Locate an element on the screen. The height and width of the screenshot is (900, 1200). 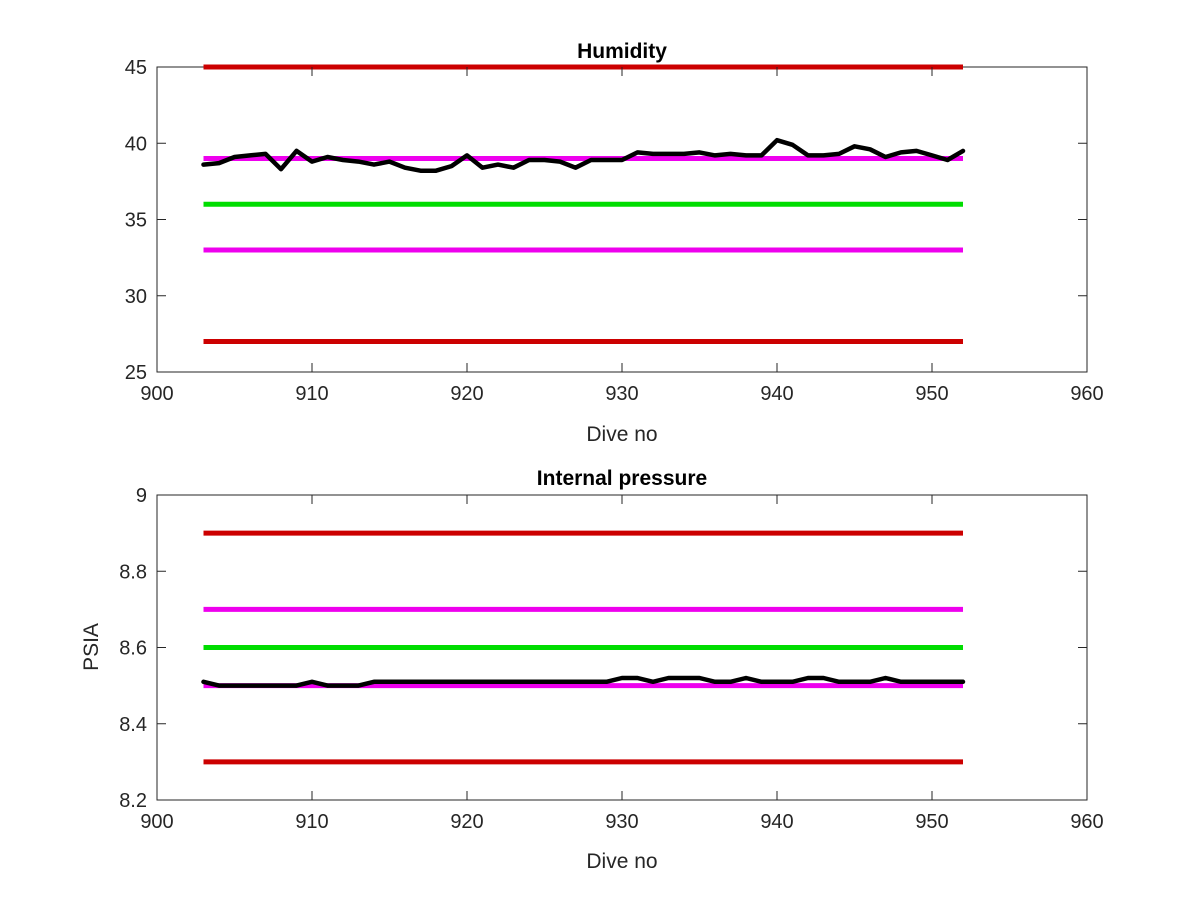
pressure-y-tick-label: 8.4 is located at coordinates (133, 725).